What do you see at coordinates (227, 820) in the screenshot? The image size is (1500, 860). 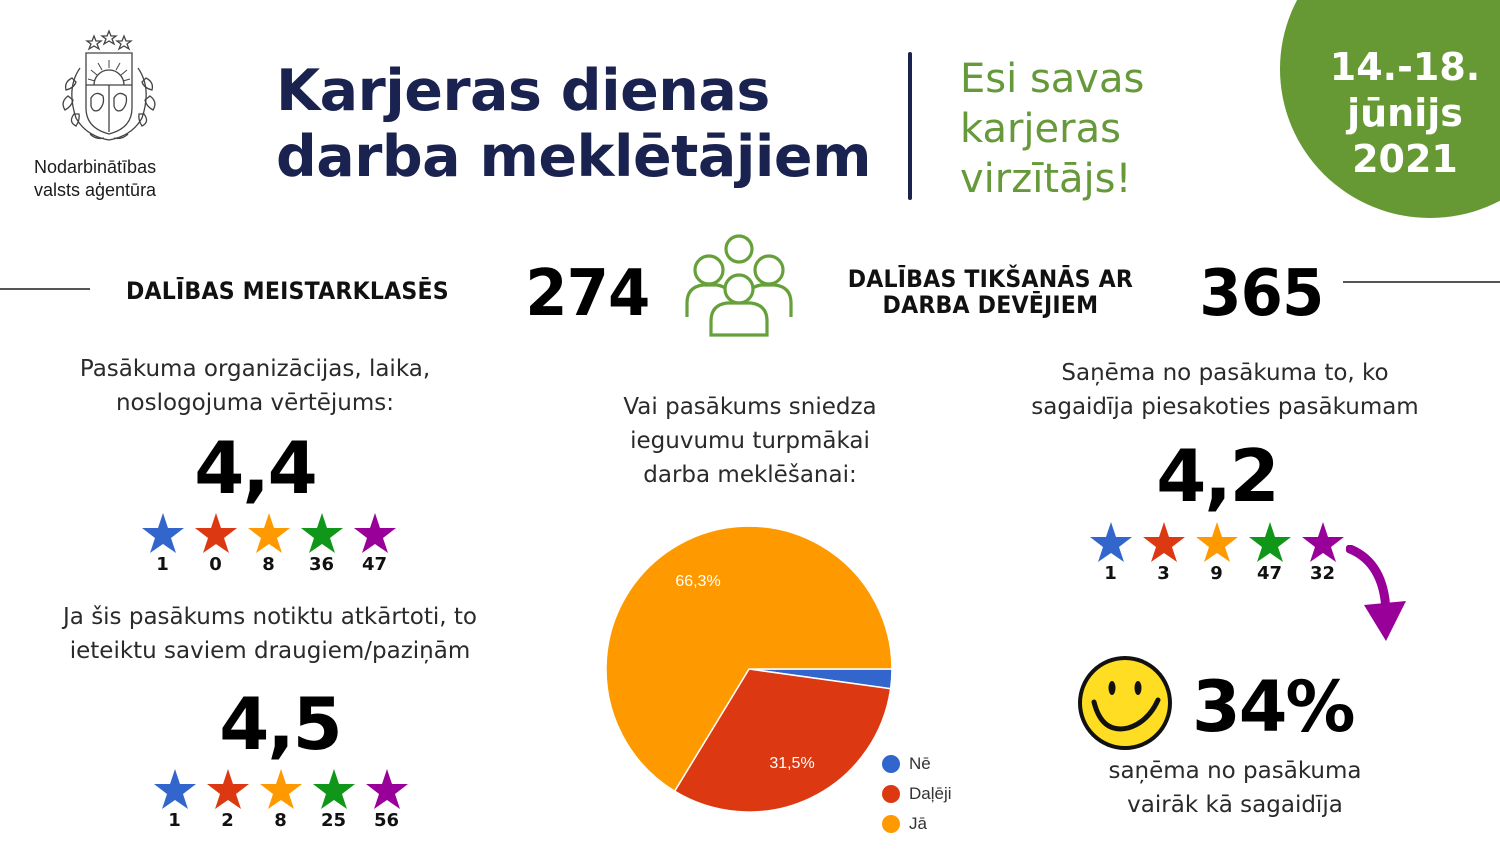 I see `star-count: 2` at bounding box center [227, 820].